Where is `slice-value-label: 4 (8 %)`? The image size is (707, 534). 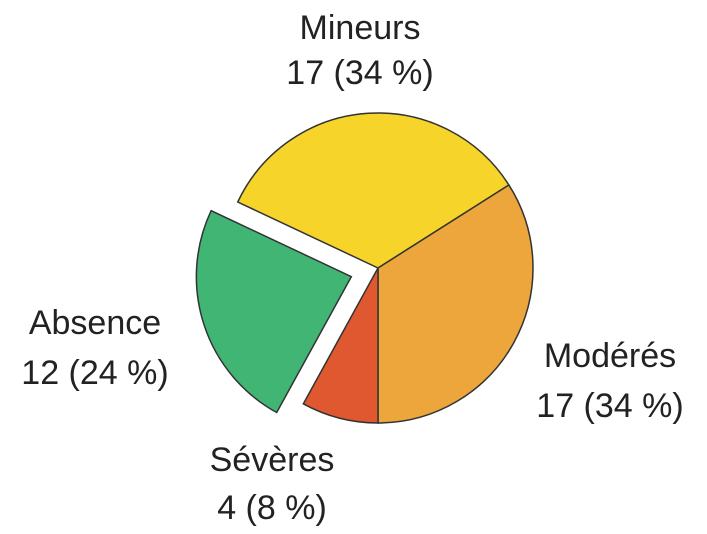
slice-value-label: 4 (8 %) is located at coordinates (272, 508).